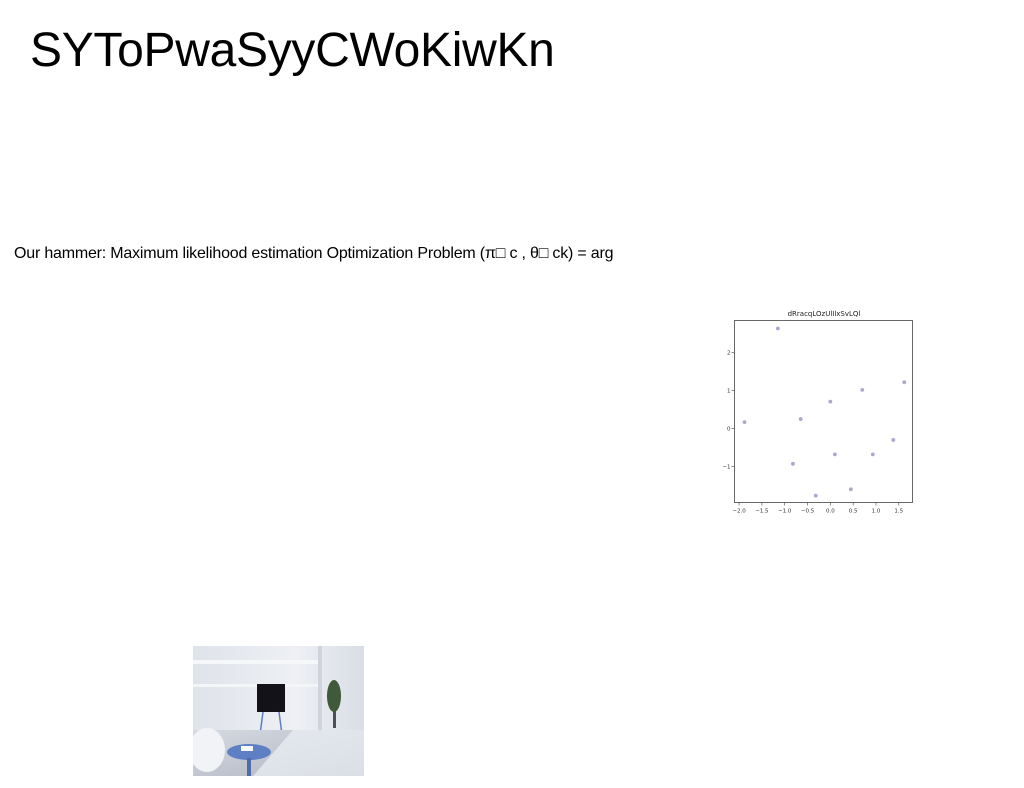  I want to click on x-tick-label: 1.5, so click(898, 512).